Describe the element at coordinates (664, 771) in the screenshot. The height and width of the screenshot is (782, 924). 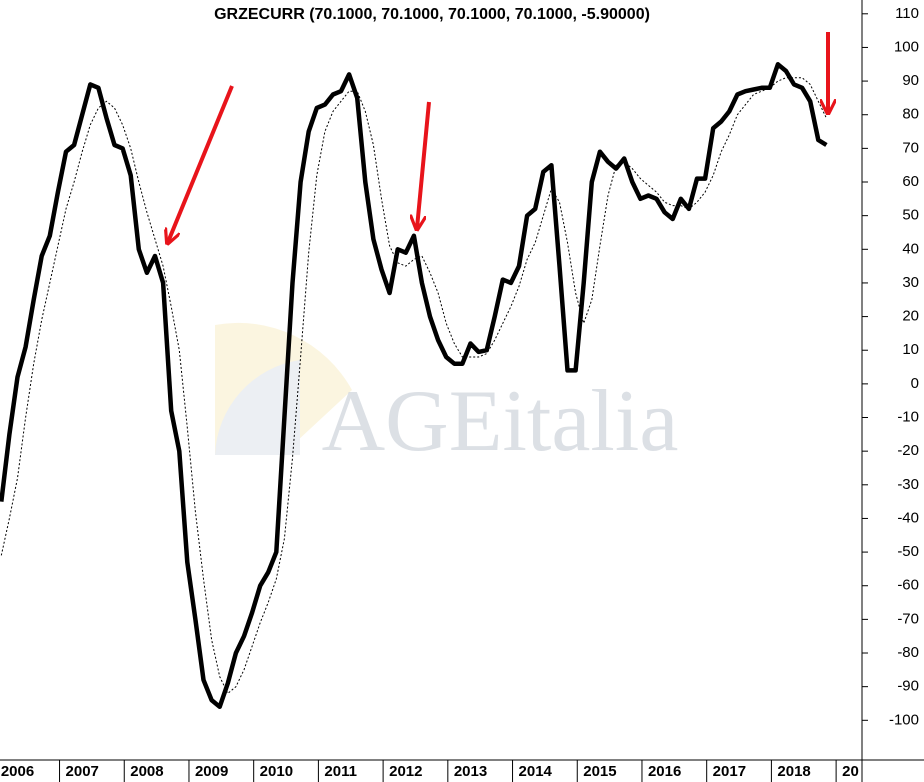
I see `x-tick-label: 2016` at that location.